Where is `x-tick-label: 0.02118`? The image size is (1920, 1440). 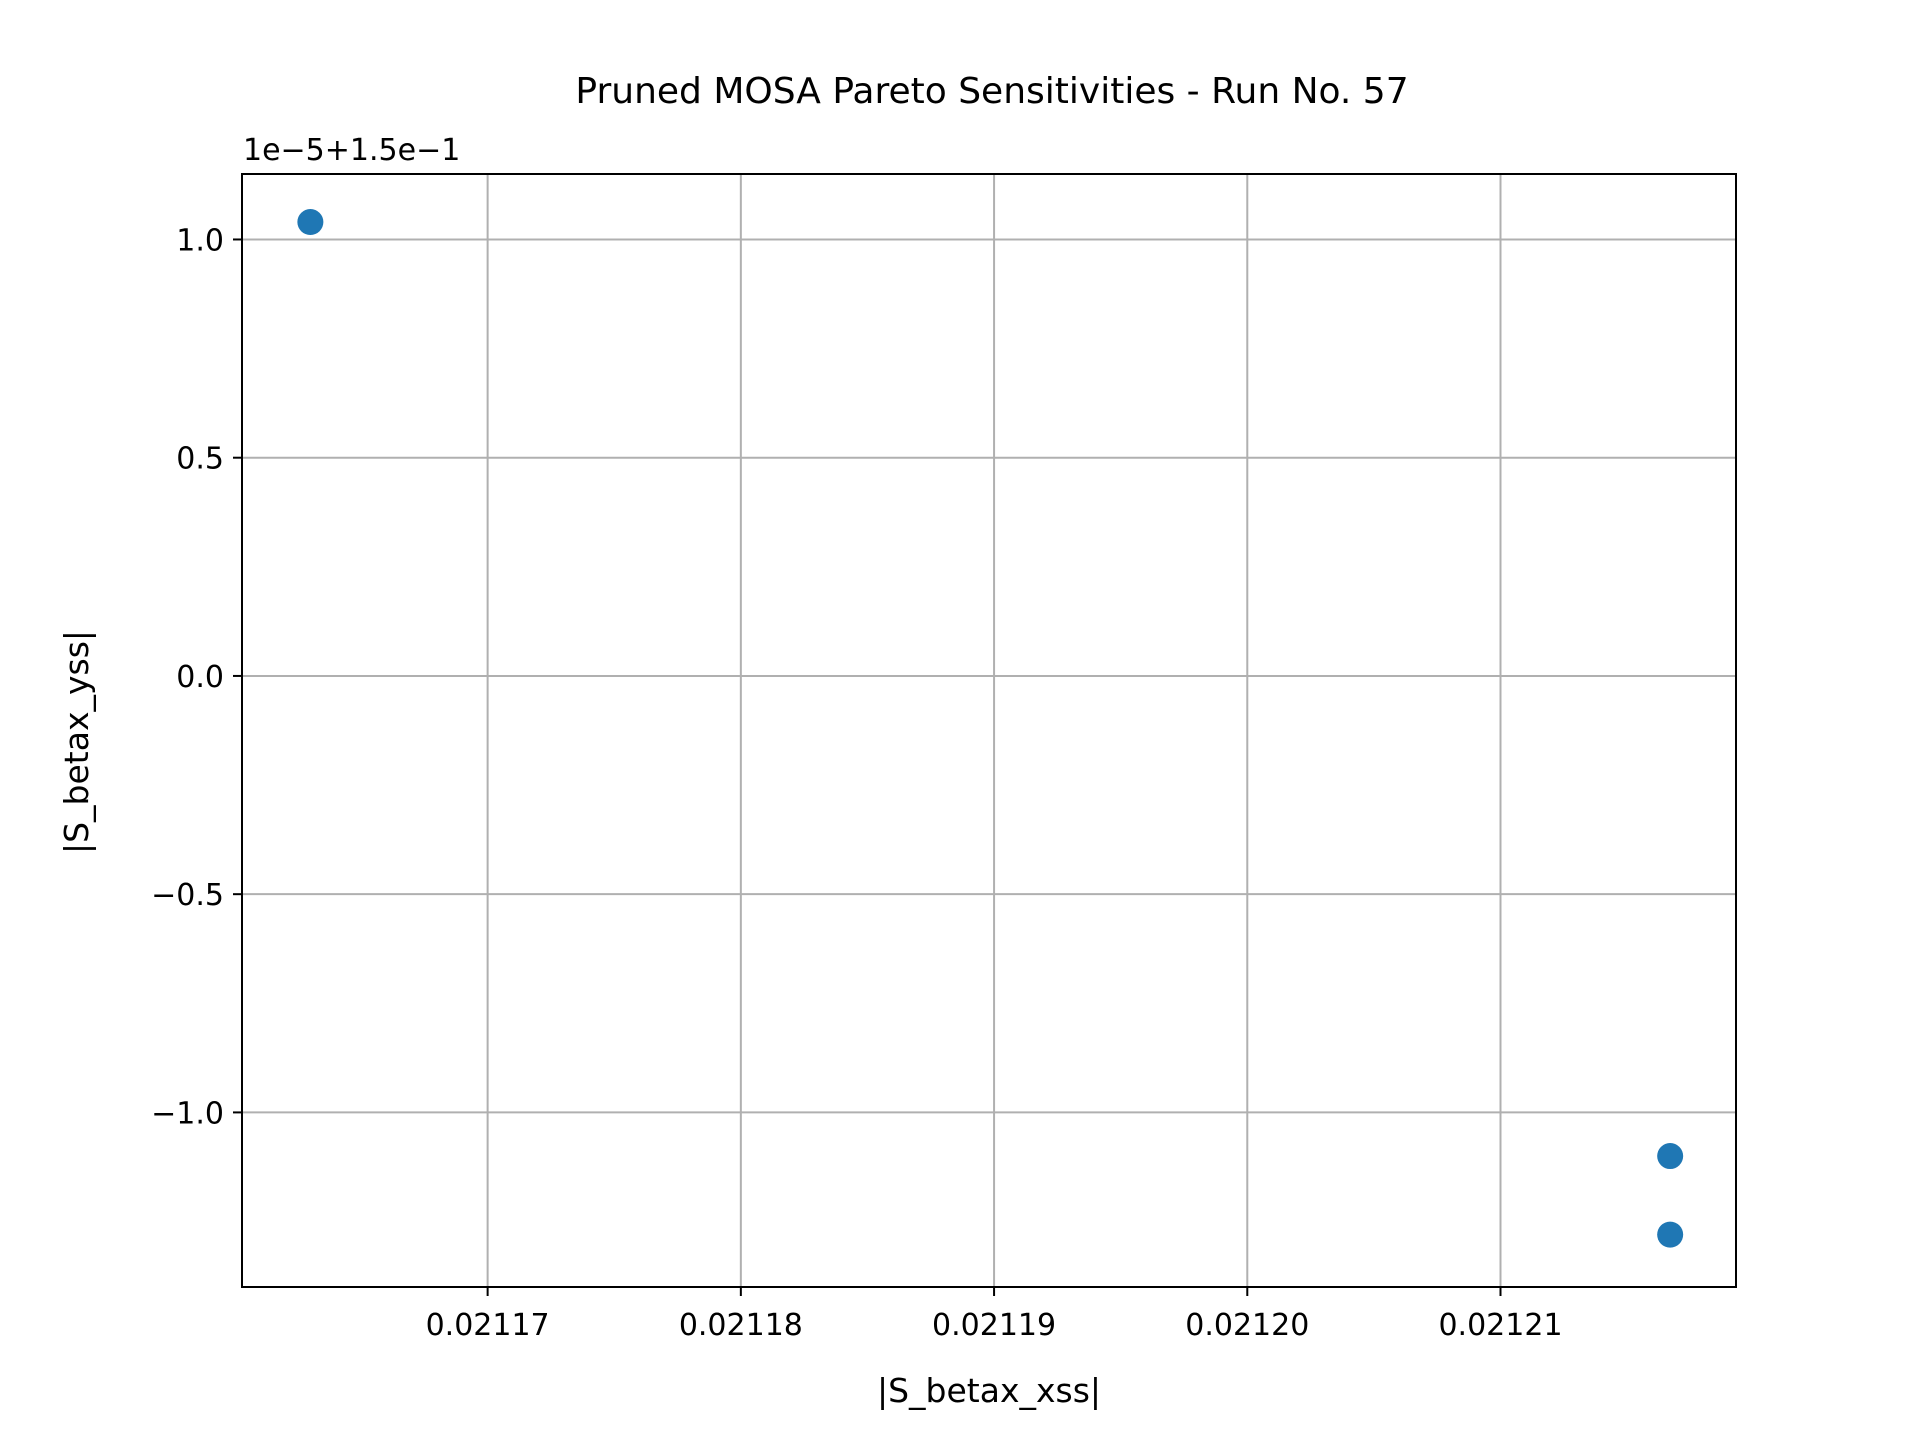
x-tick-label: 0.02118 is located at coordinates (741, 1325).